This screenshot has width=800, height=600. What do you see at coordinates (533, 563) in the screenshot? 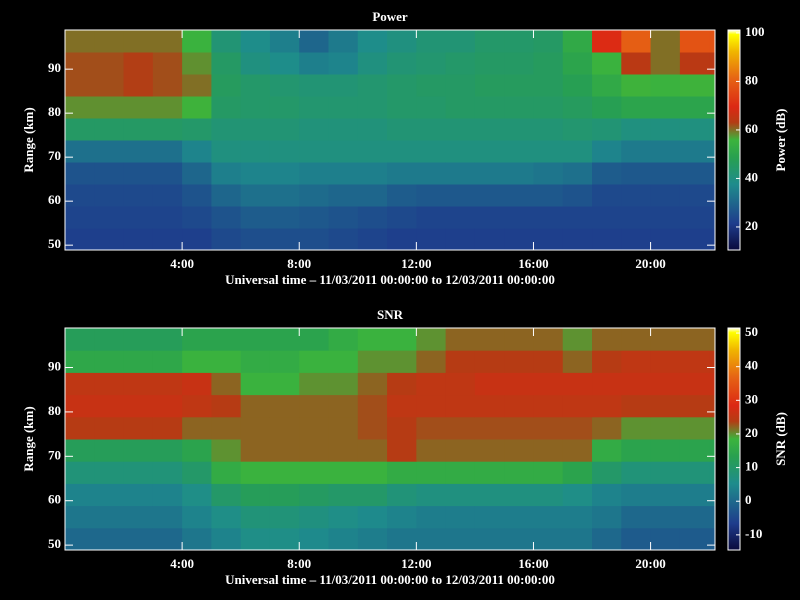
I see `x-tick-label: 16:00` at bounding box center [533, 563].